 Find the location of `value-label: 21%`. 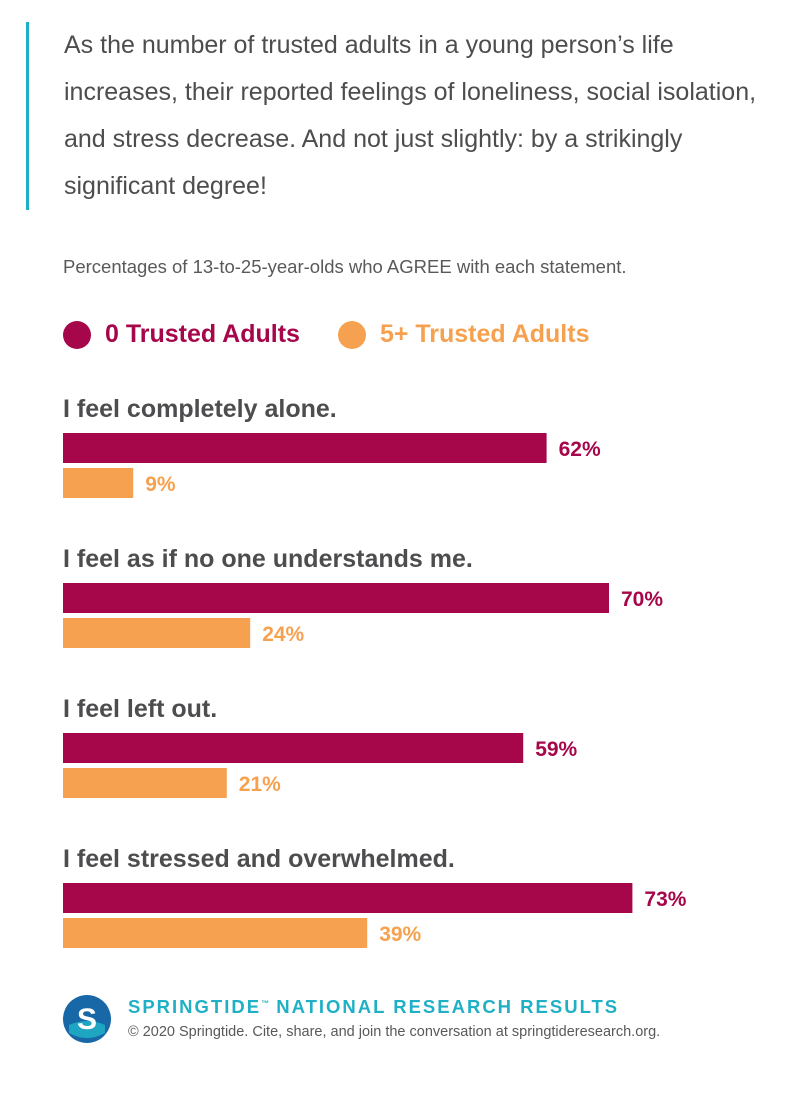

value-label: 21% is located at coordinates (260, 784).